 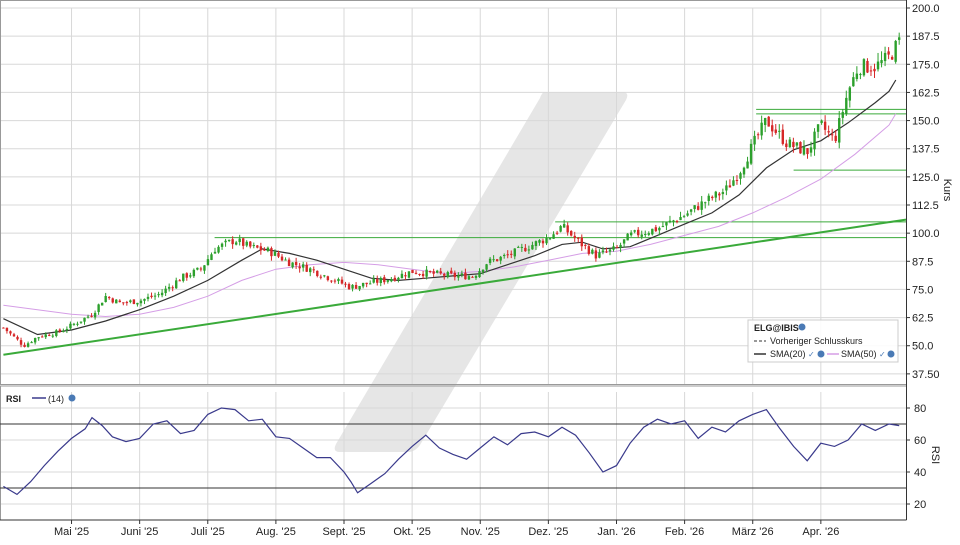 I want to click on price-y-tick-label: 187.5, so click(x=926, y=37).